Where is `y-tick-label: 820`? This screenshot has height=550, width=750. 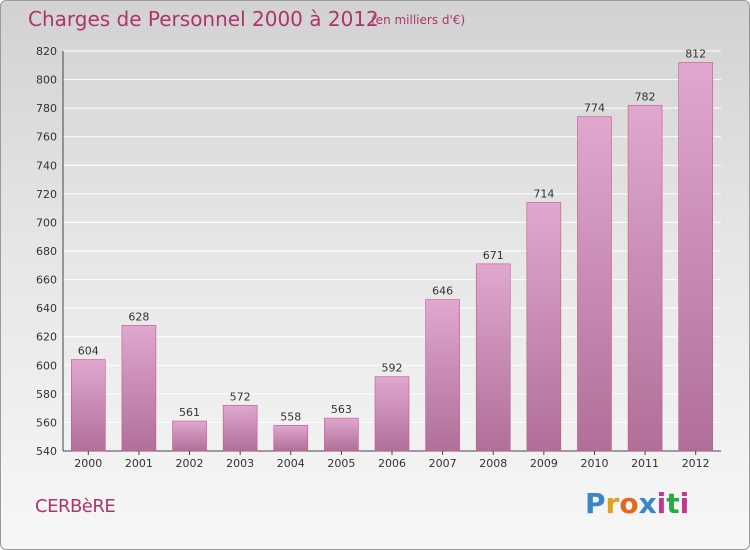
y-tick-label: 820 is located at coordinates (46, 51).